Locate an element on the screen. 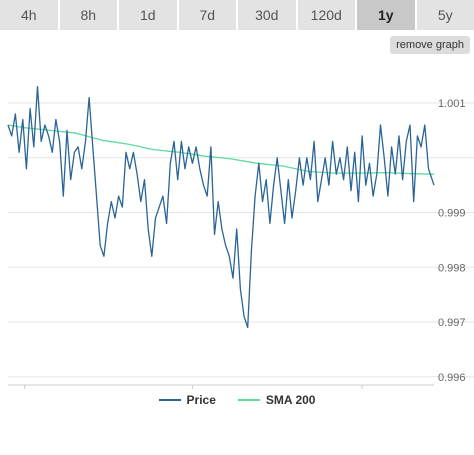 The width and height of the screenshot is (474, 455). remove-graph-button: remove graph is located at coordinates (430, 45).